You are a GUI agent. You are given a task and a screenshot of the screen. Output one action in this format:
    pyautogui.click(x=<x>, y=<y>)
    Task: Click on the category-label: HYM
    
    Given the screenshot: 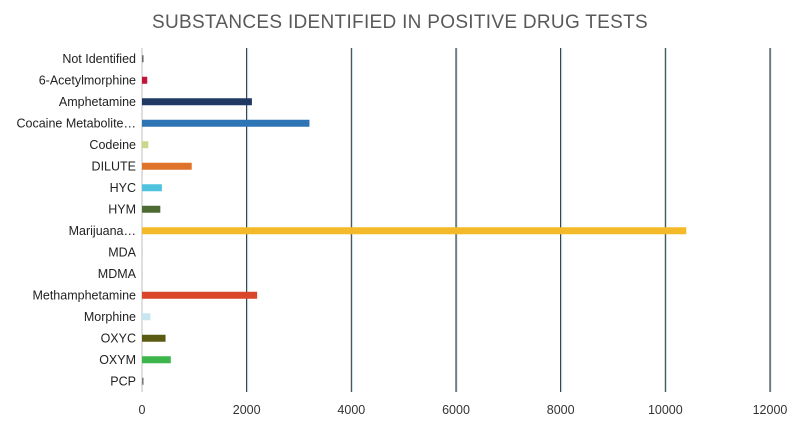 What is the action you would take?
    pyautogui.click(x=122, y=209)
    